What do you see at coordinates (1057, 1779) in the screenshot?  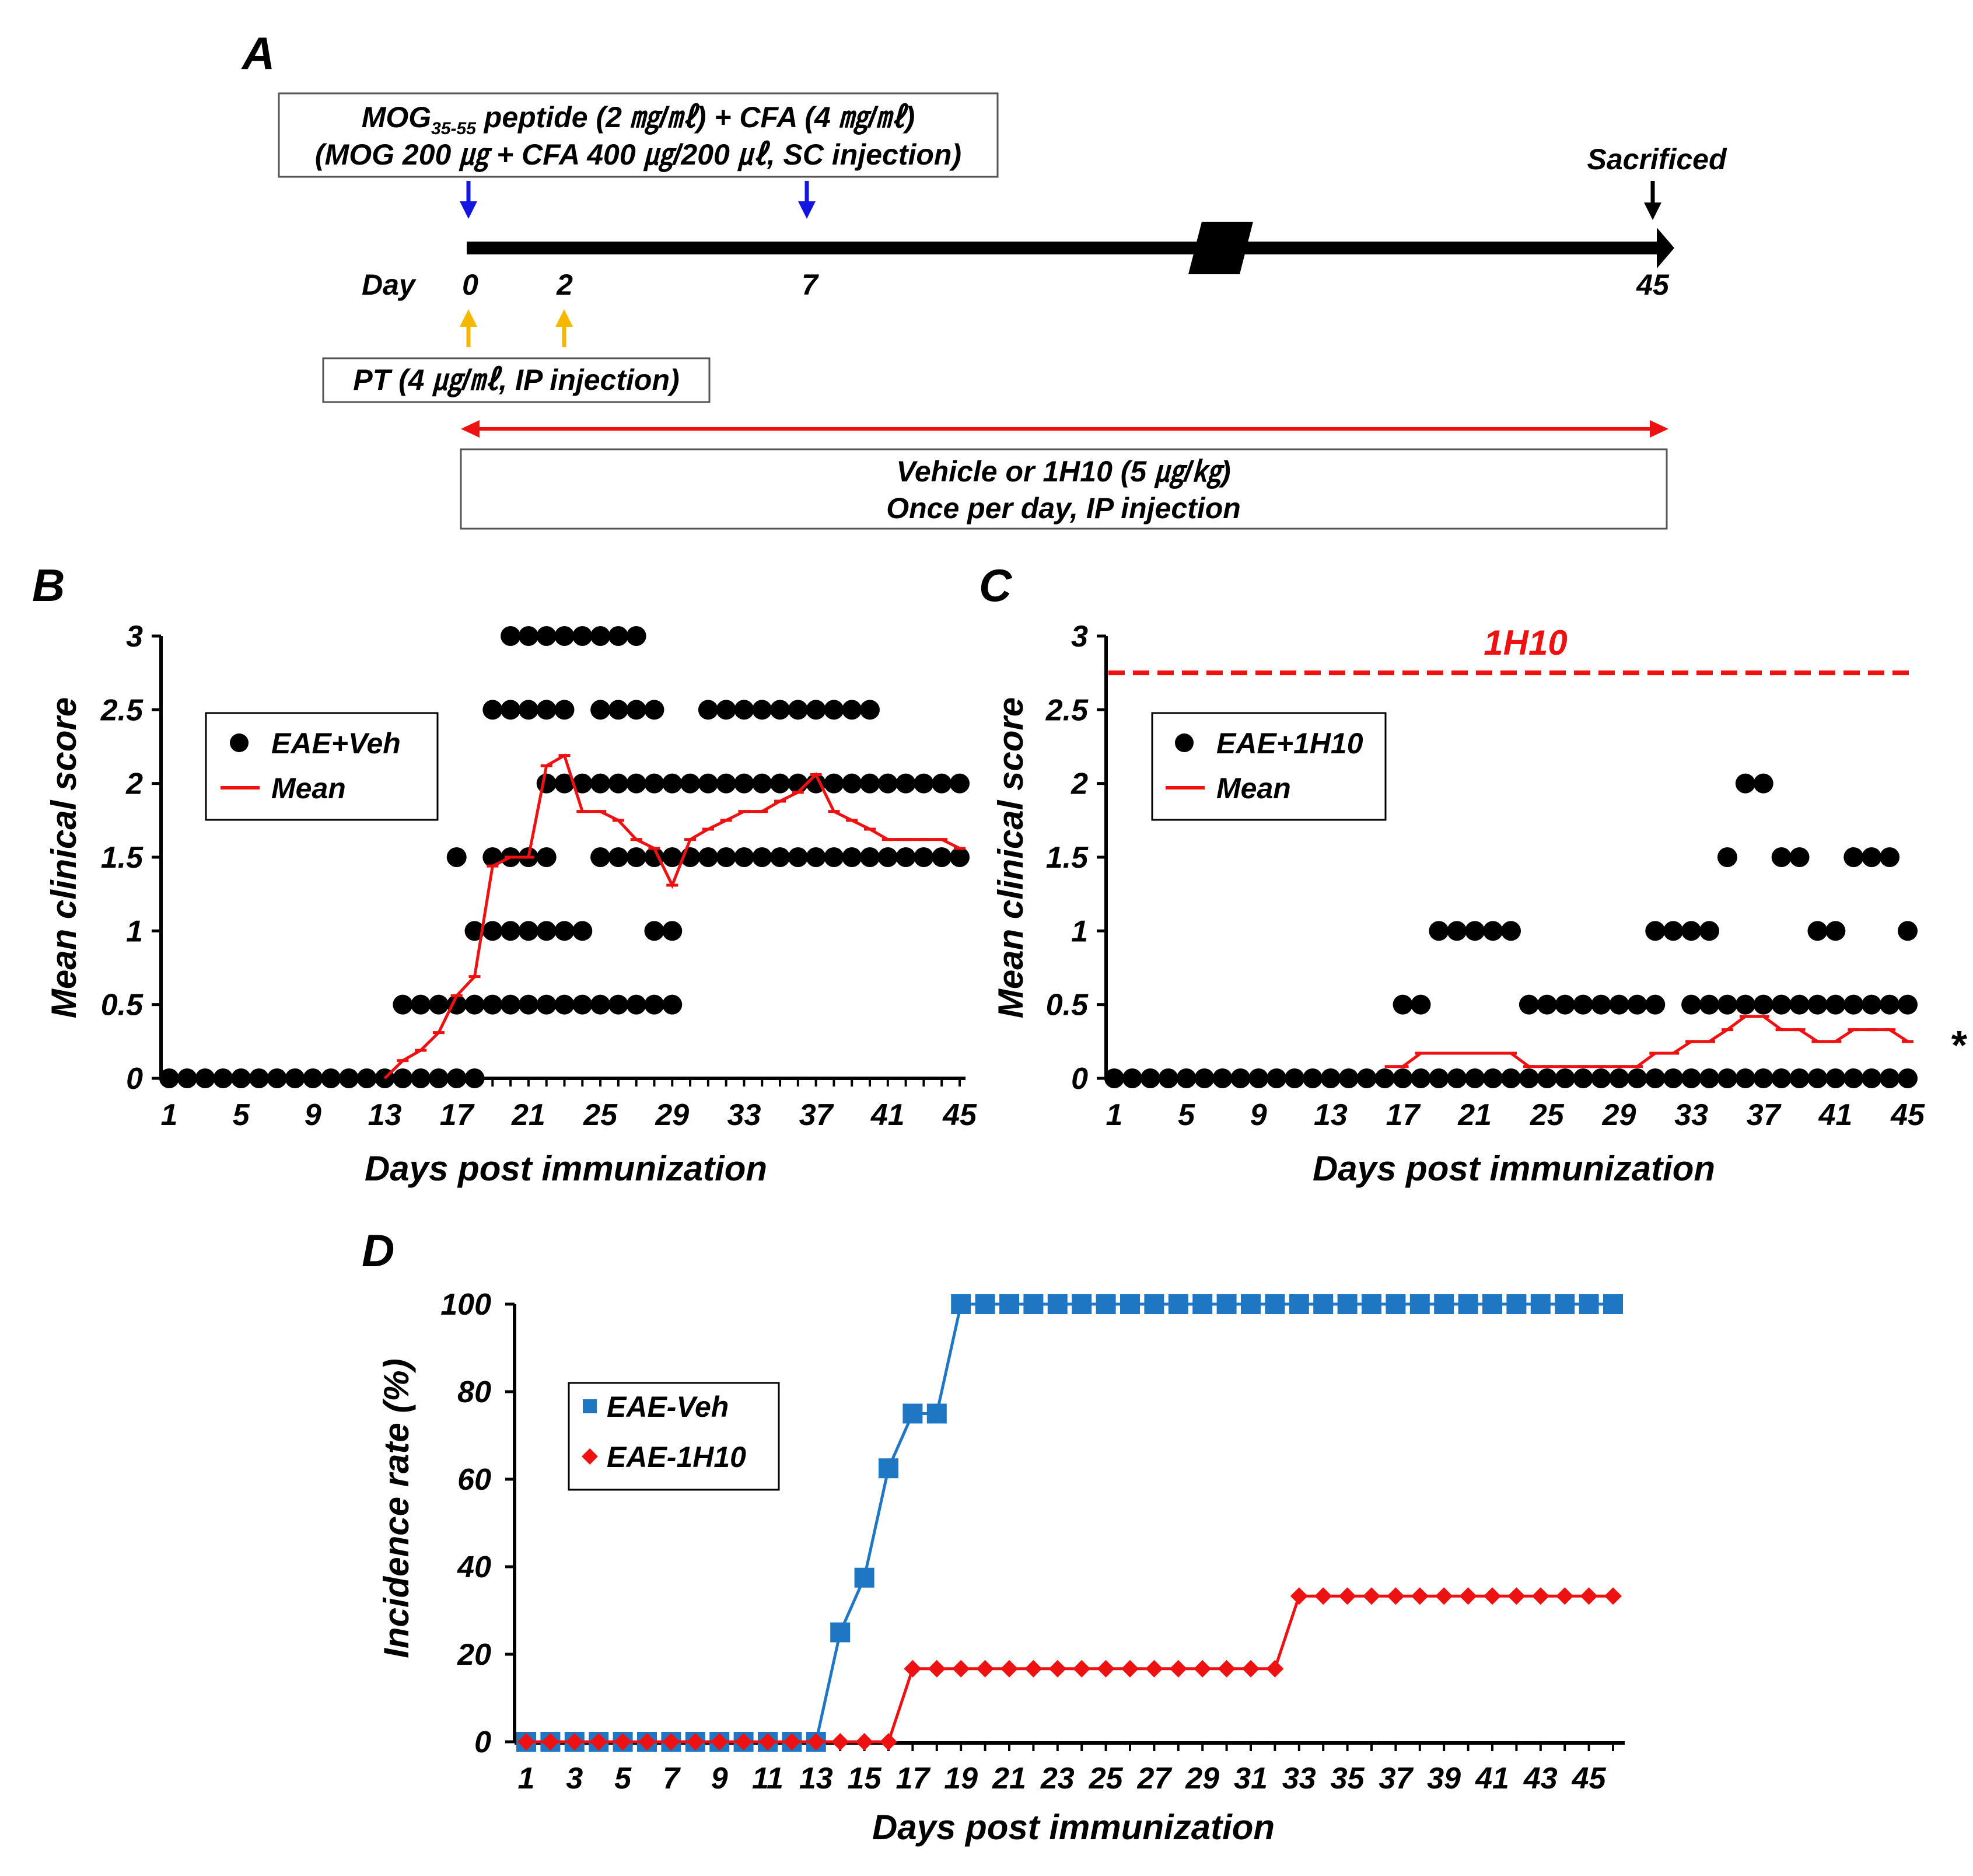 I see `panel-d-x-tick-label: 23` at bounding box center [1057, 1779].